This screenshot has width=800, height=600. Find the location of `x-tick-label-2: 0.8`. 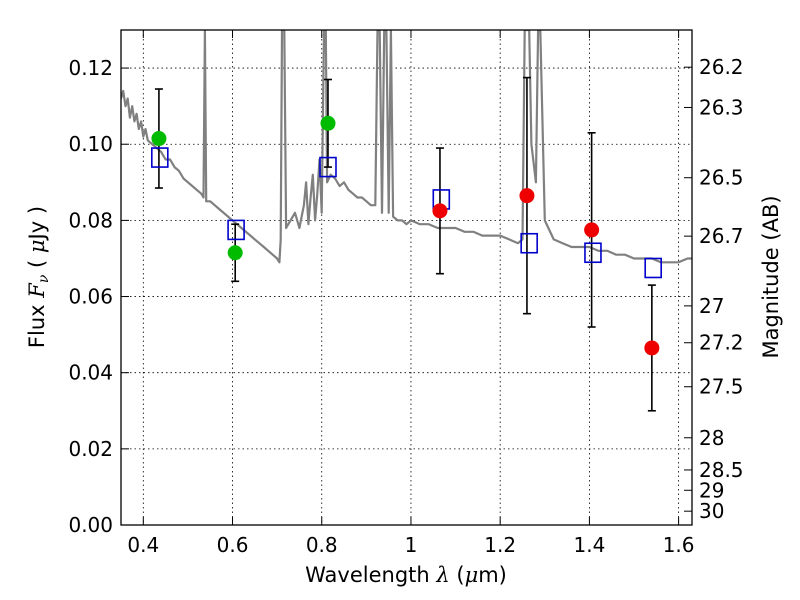

x-tick-label-2: 0.8 is located at coordinates (322, 545).